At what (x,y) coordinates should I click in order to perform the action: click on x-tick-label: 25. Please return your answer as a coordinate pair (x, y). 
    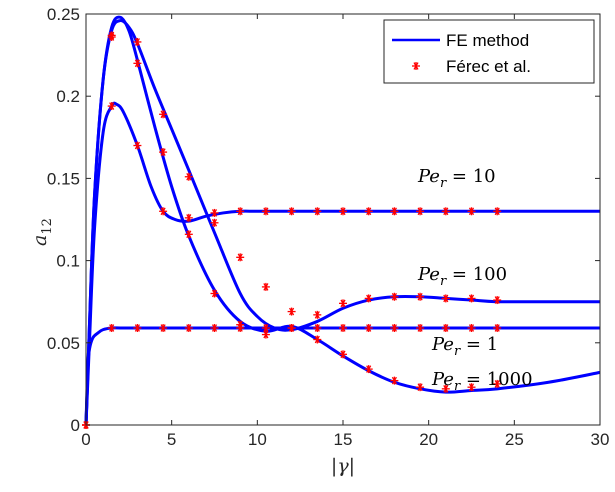
    Looking at the image, I should click on (514, 439).